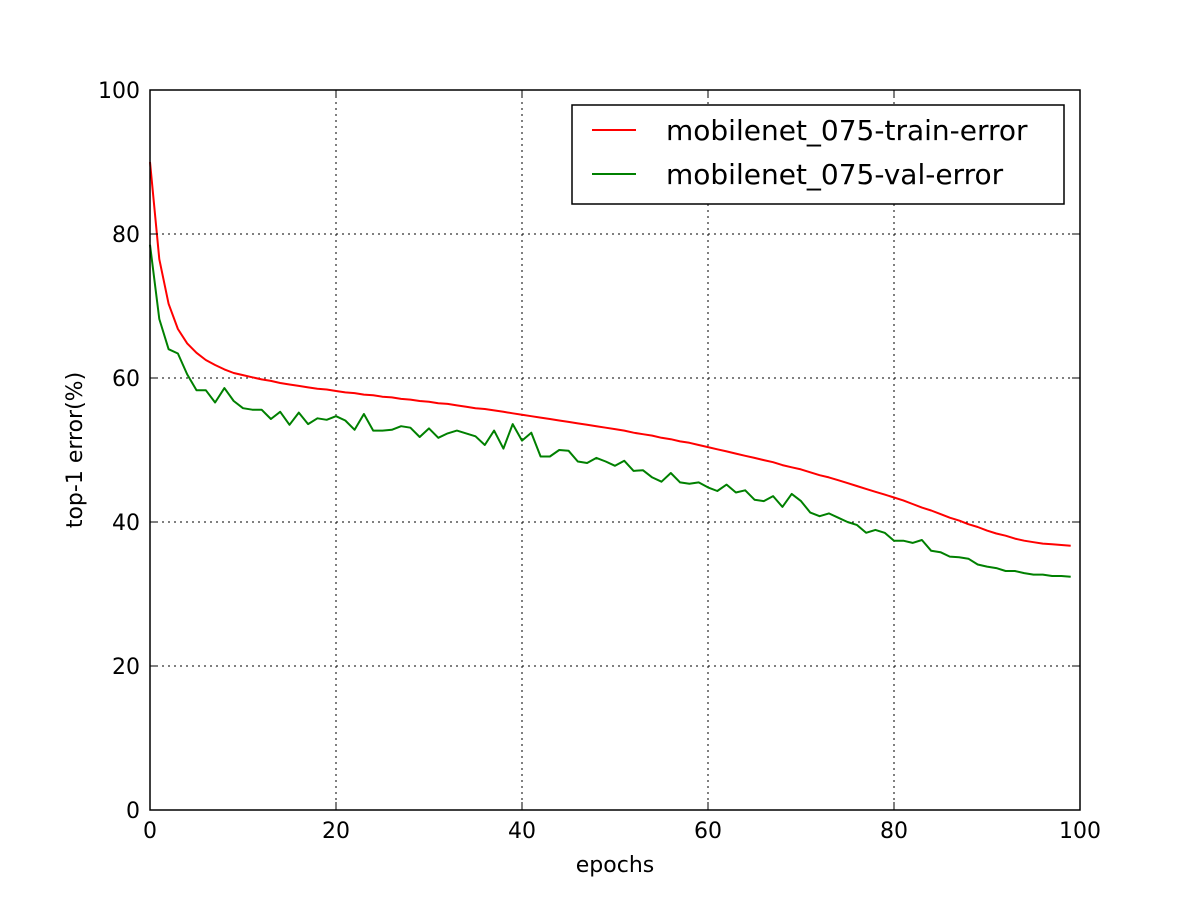 The image size is (1200, 900). What do you see at coordinates (522, 831) in the screenshot?
I see `x-tick-label: 40` at bounding box center [522, 831].